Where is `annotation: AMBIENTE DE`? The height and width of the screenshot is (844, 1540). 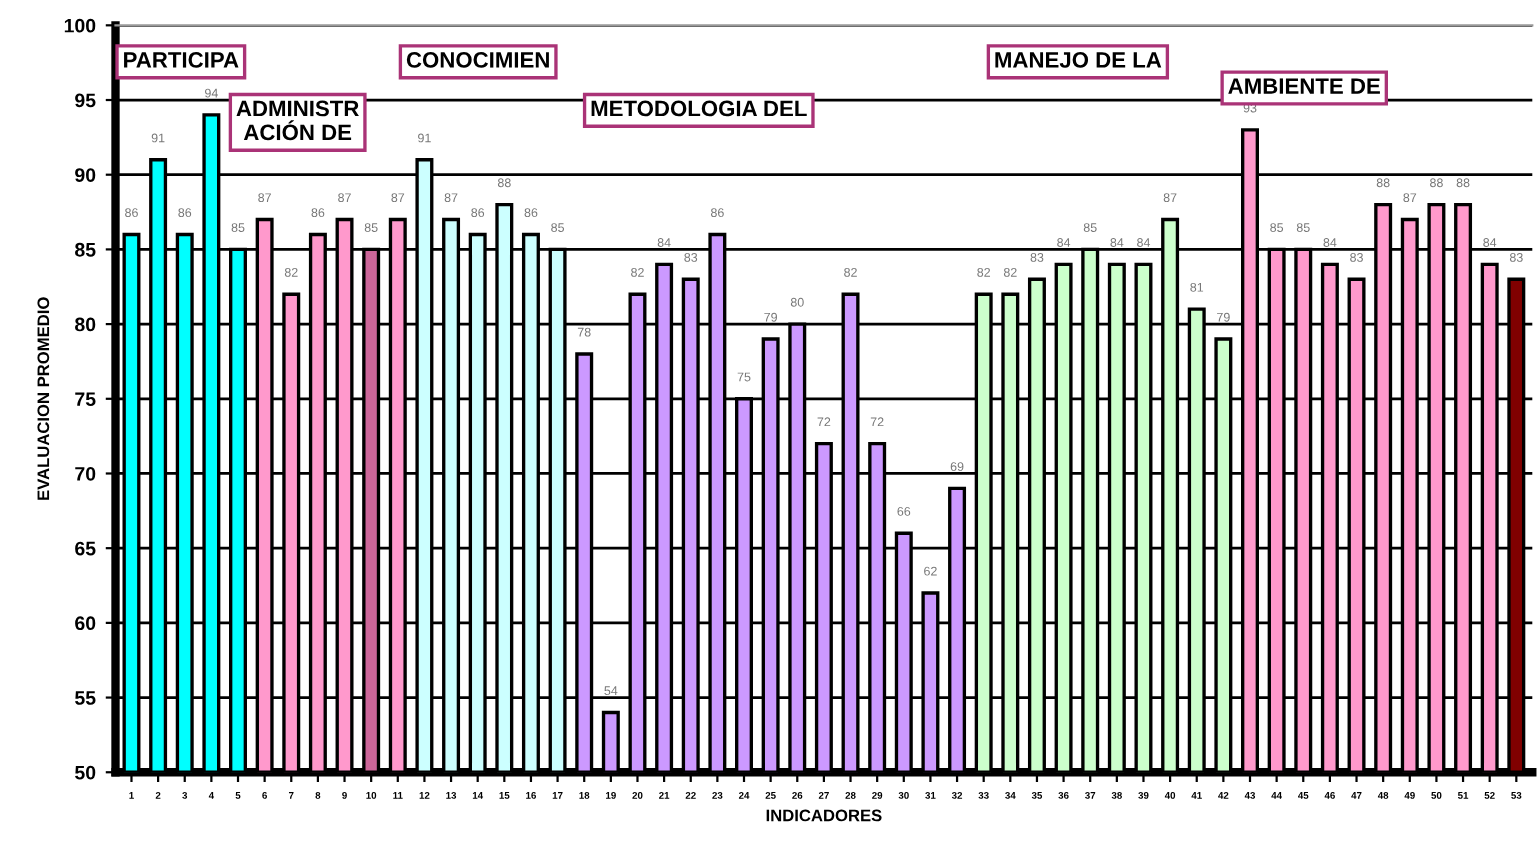 annotation: AMBIENTE DE is located at coordinates (1304, 86).